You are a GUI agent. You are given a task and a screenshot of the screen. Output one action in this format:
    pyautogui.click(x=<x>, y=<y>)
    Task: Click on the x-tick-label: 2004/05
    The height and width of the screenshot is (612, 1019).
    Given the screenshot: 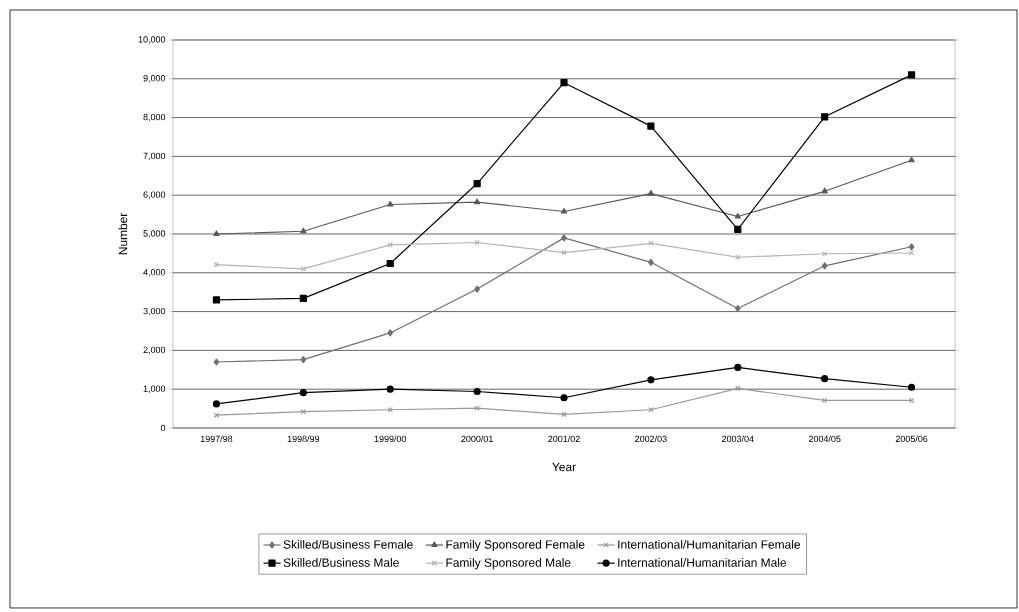 What is the action you would take?
    pyautogui.click(x=824, y=439)
    